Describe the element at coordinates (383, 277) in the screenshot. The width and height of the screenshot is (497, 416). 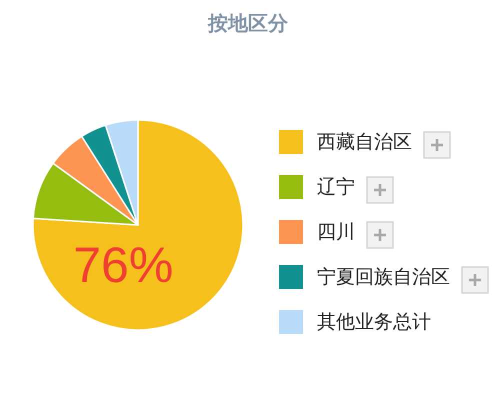
I see `legend-label: 宁夏回族自治区` at that location.